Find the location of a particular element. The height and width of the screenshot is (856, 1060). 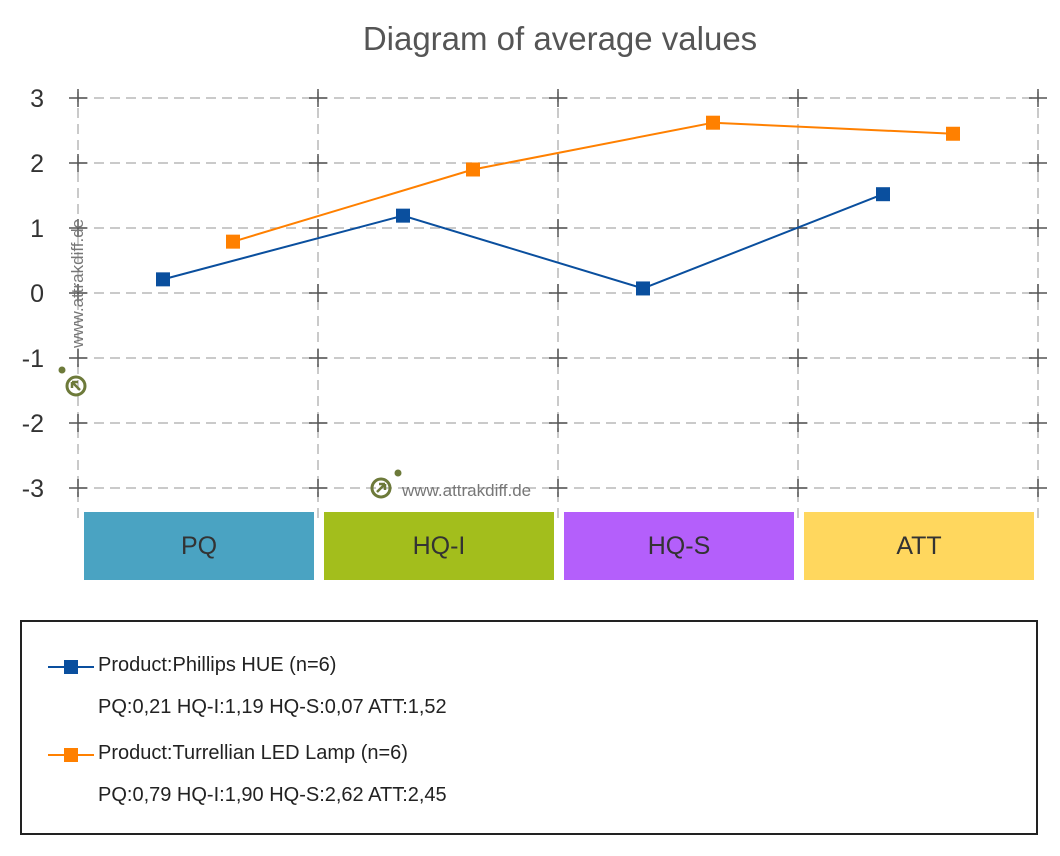

series-2-point-hq-i is located at coordinates (473, 169).